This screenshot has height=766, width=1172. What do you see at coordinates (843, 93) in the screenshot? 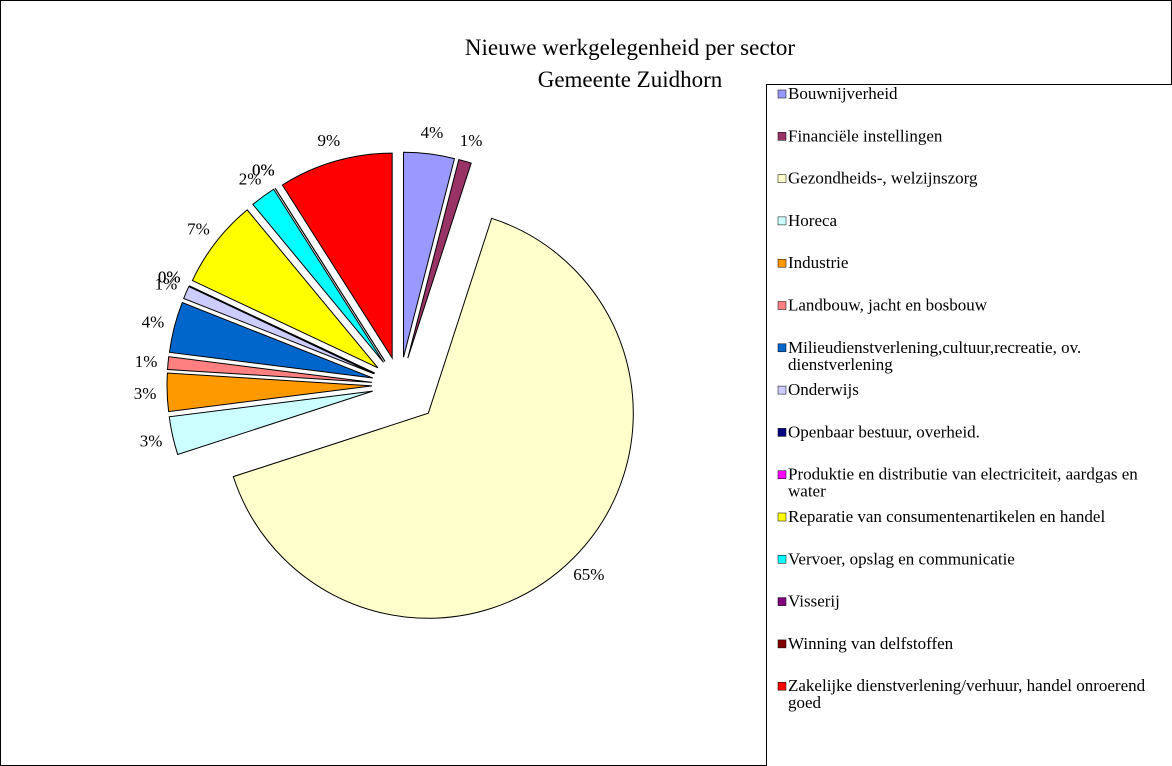
I see `legend-label: Bouwnijverheid` at bounding box center [843, 93].